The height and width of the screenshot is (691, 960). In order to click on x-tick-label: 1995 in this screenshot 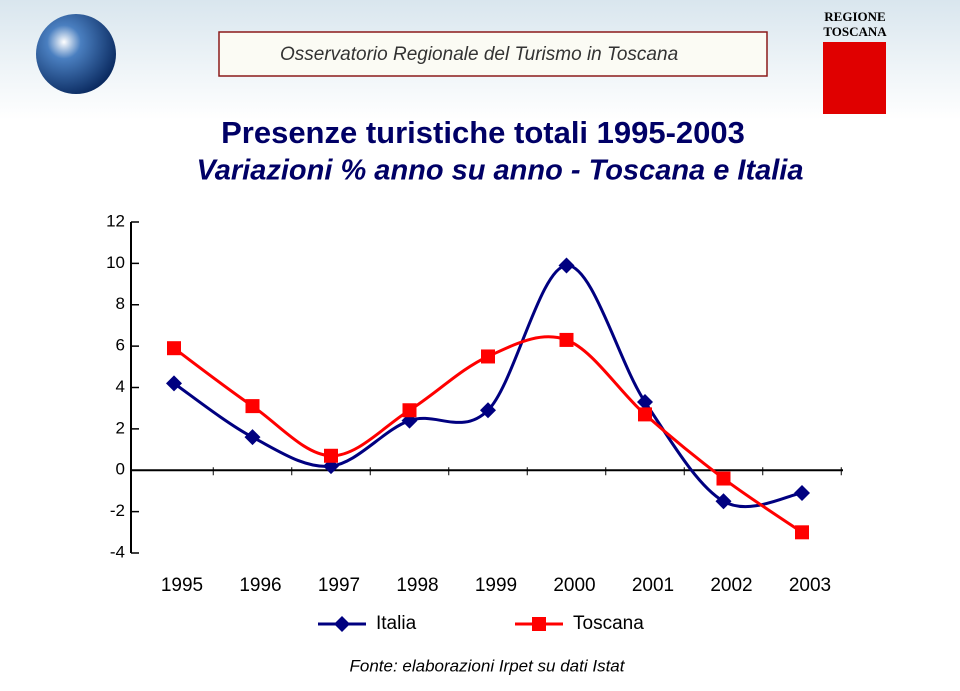, I will do `click(182, 585)`.